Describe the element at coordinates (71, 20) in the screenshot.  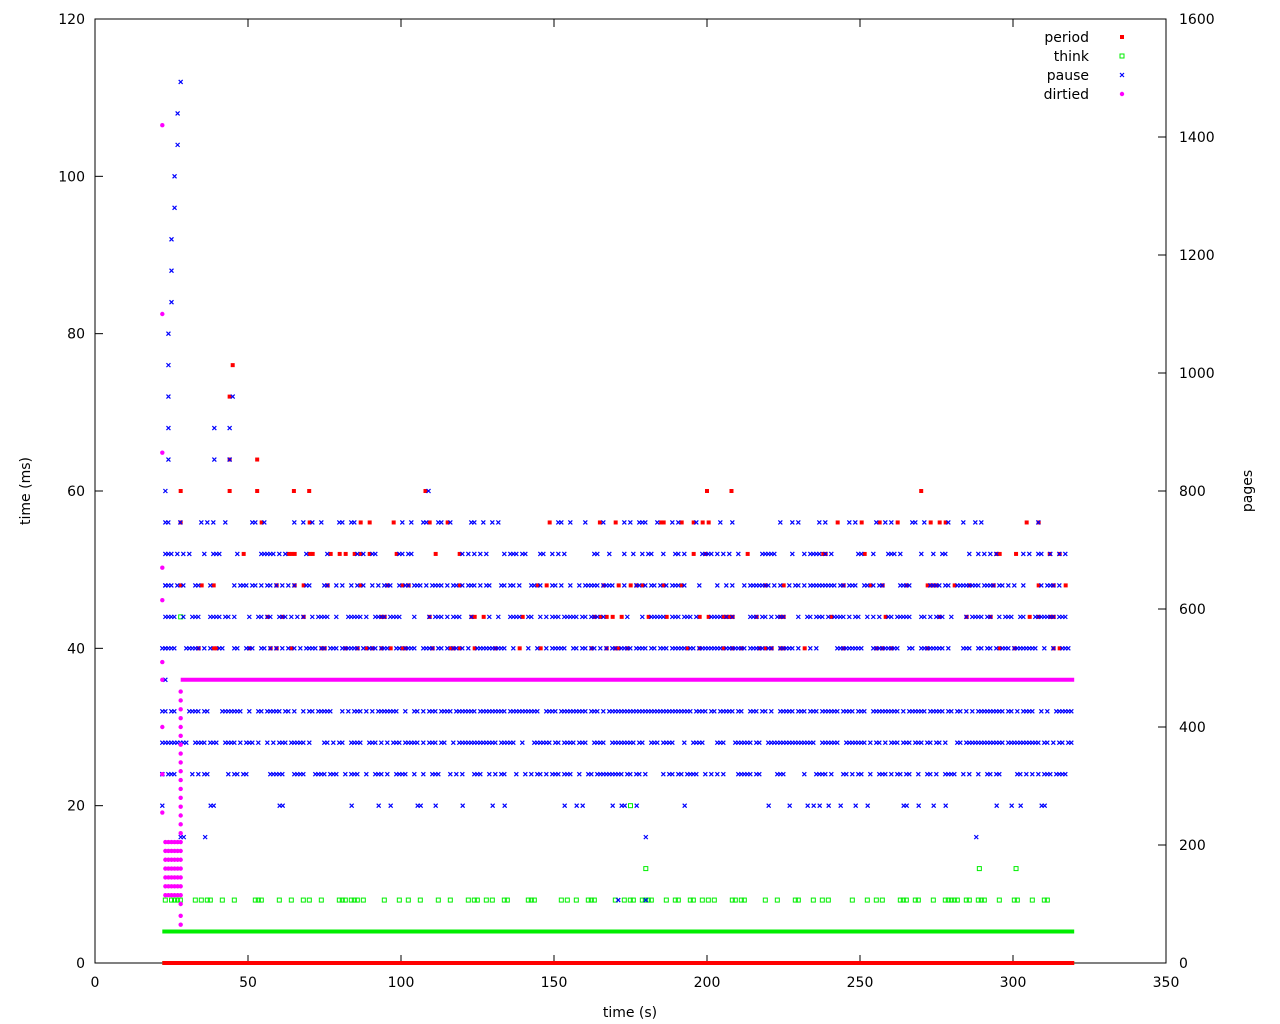
I see `y-tick-label: 120` at that location.